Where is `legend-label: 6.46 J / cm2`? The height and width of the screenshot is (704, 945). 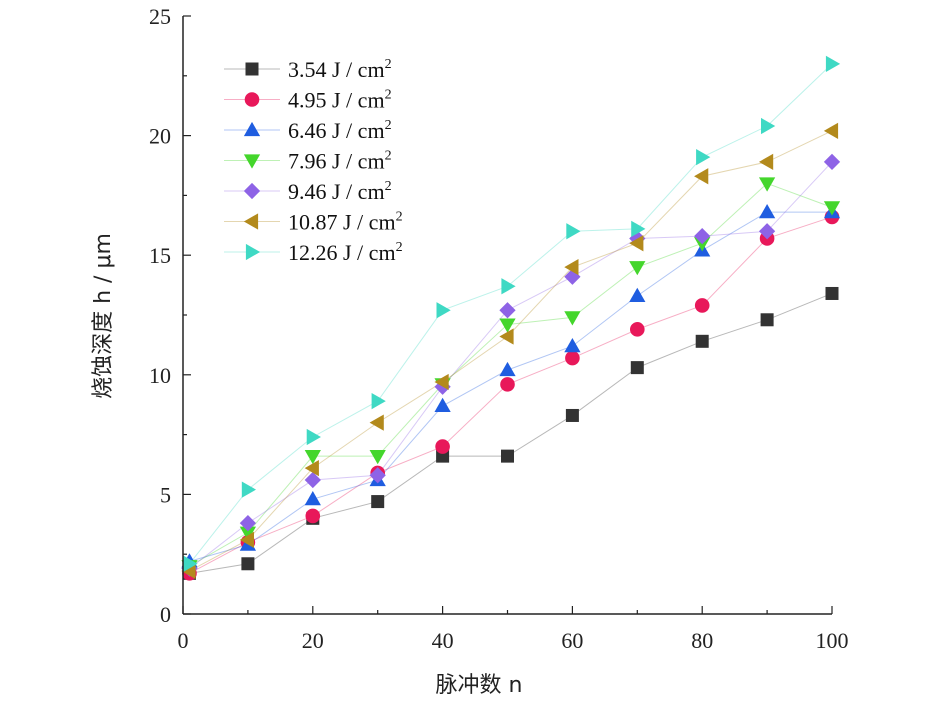
legend-label: 6.46 J / cm2 is located at coordinates (340, 130).